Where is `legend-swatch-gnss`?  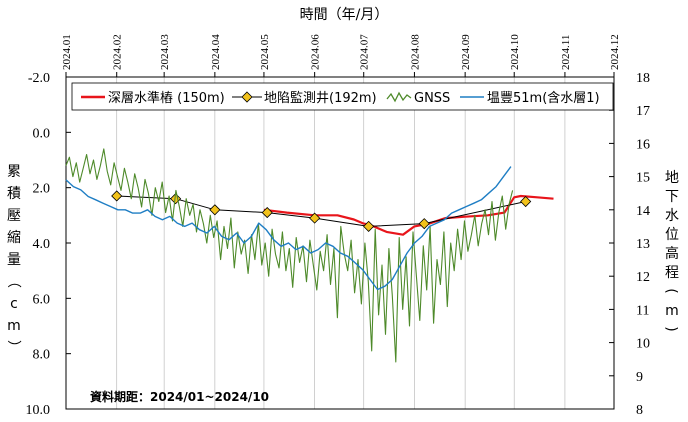
legend-swatch-gnss is located at coordinates (399, 97).